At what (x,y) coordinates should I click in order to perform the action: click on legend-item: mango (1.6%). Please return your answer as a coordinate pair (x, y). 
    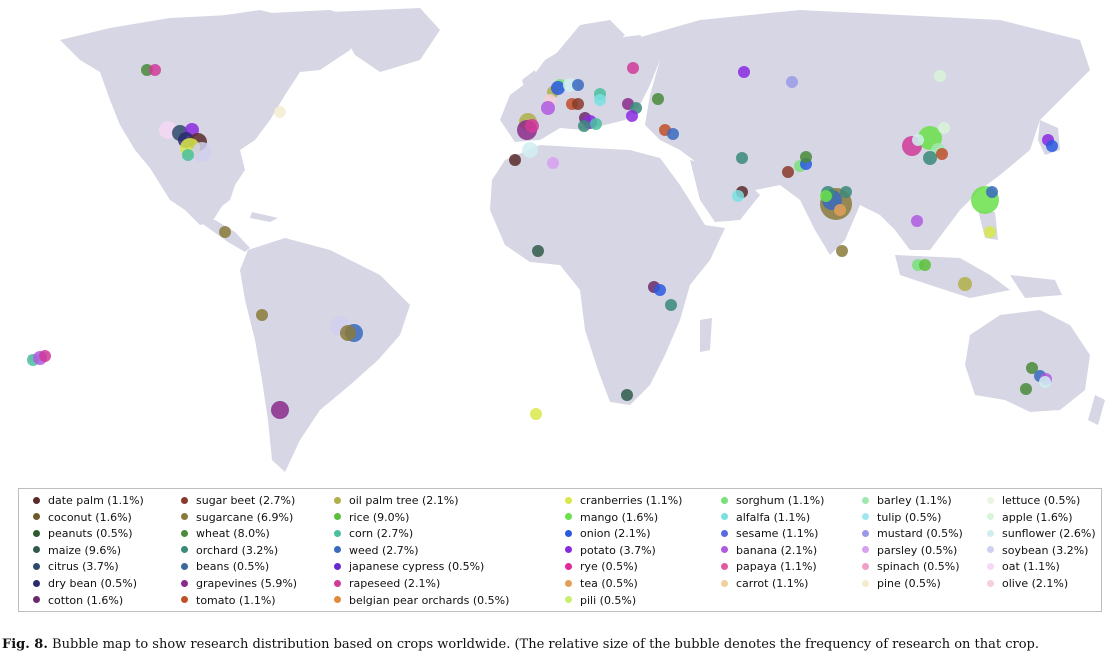
    Looking at the image, I should click on (611, 518).